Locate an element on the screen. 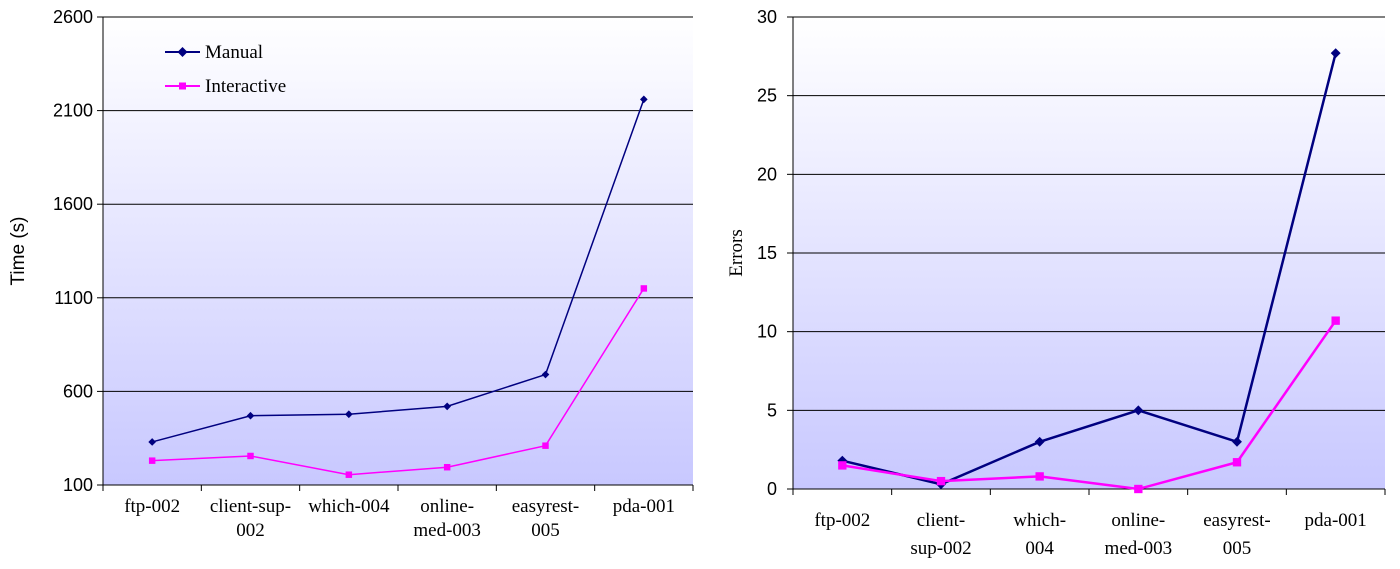 This screenshot has height=569, width=1400. errors-y-tick-label: 15 is located at coordinates (767, 253).